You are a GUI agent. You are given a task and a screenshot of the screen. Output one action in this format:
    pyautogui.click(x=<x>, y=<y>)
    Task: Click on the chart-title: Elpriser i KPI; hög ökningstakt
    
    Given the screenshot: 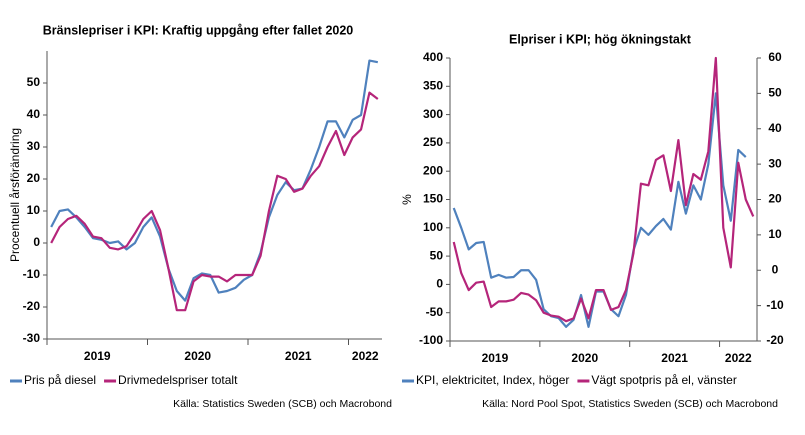 What is the action you would take?
    pyautogui.click(x=600, y=39)
    